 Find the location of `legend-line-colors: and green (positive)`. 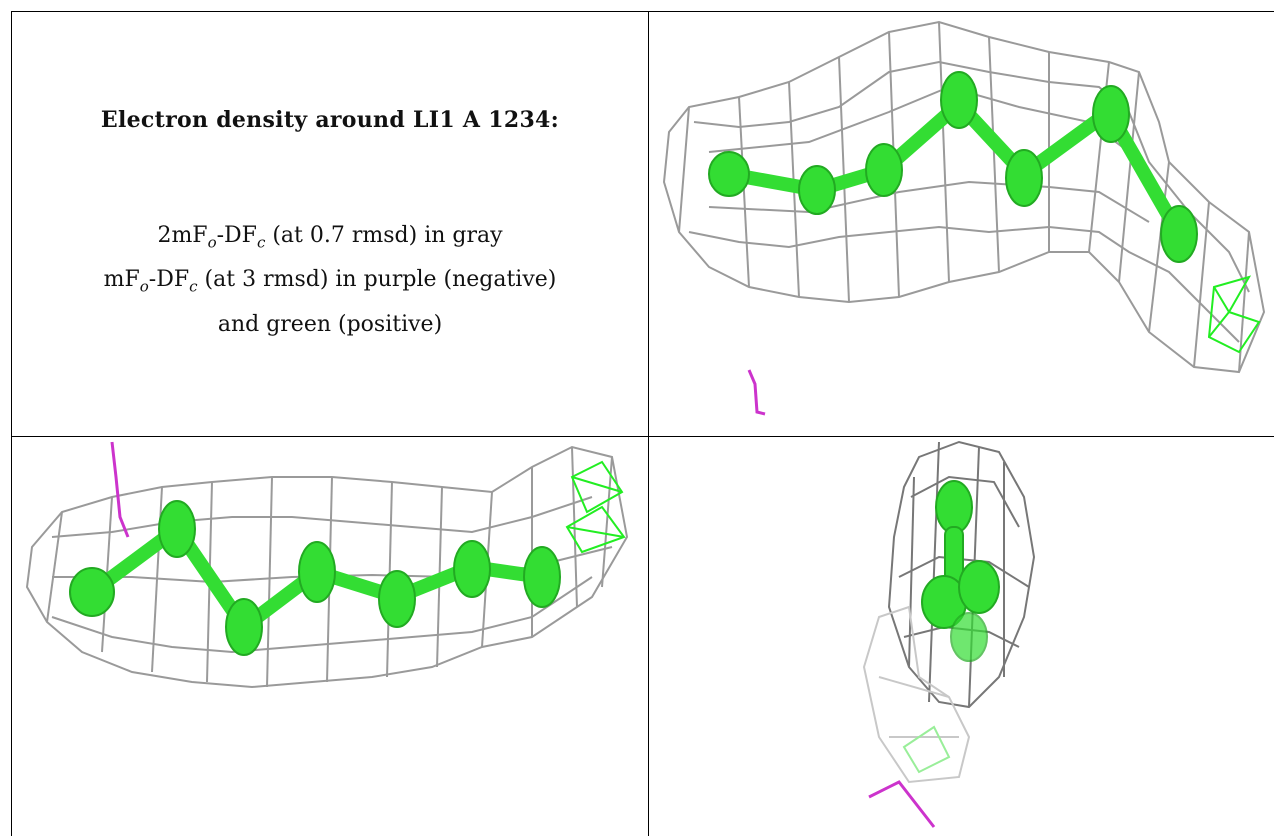

legend-line-colors: and green (positive) is located at coordinates (330, 324).